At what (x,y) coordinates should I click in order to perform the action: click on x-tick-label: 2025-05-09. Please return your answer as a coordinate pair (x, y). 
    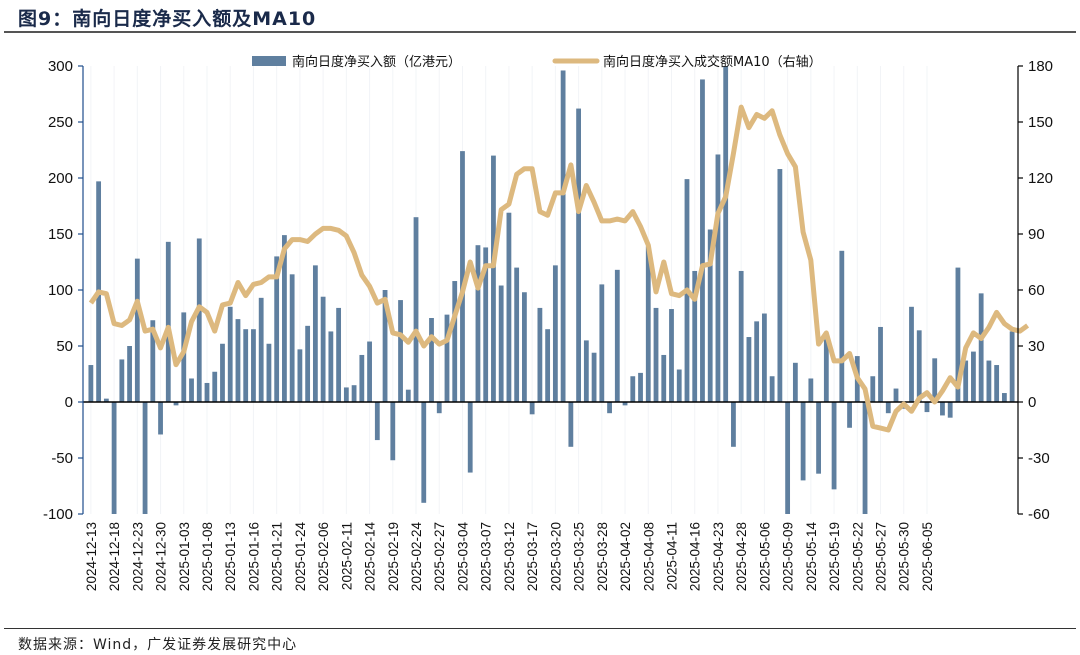
    Looking at the image, I should click on (788, 556).